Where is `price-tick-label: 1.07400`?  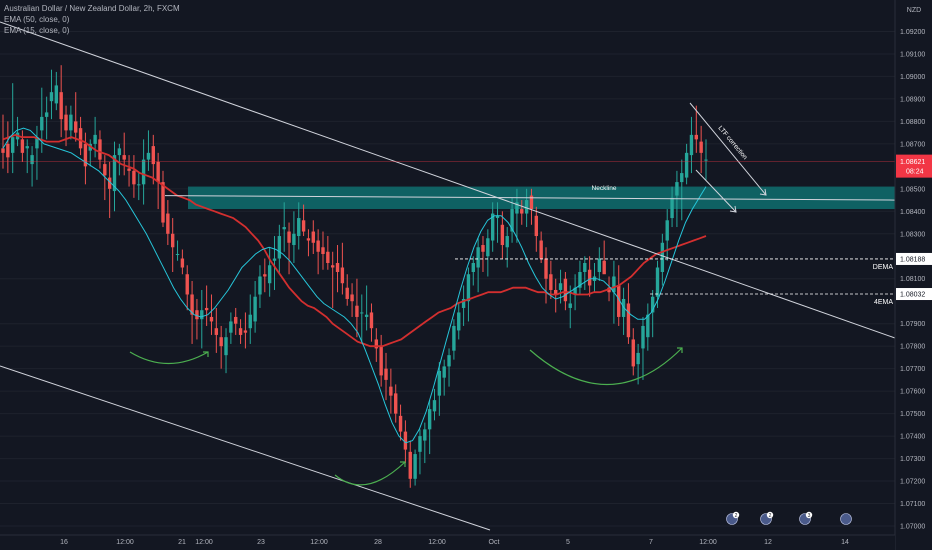 price-tick-label: 1.07400 is located at coordinates (912, 437).